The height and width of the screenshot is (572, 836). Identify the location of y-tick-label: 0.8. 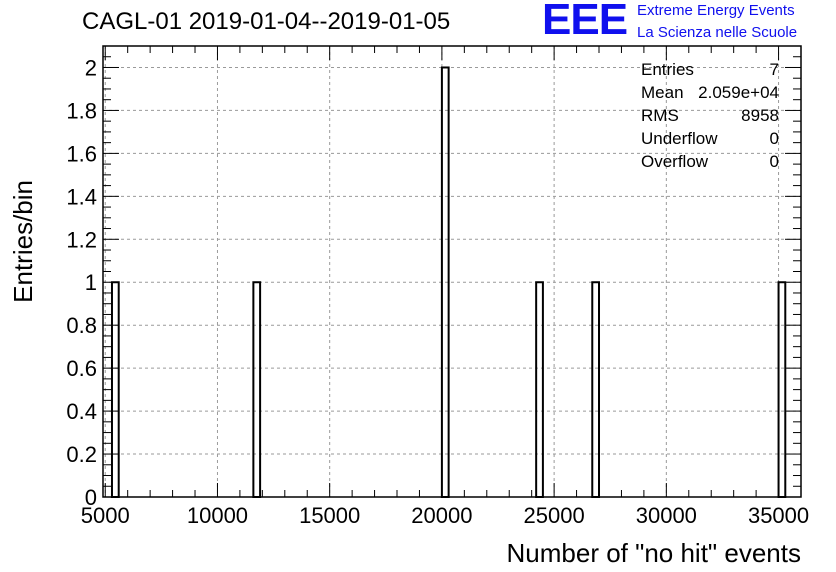
(81, 325).